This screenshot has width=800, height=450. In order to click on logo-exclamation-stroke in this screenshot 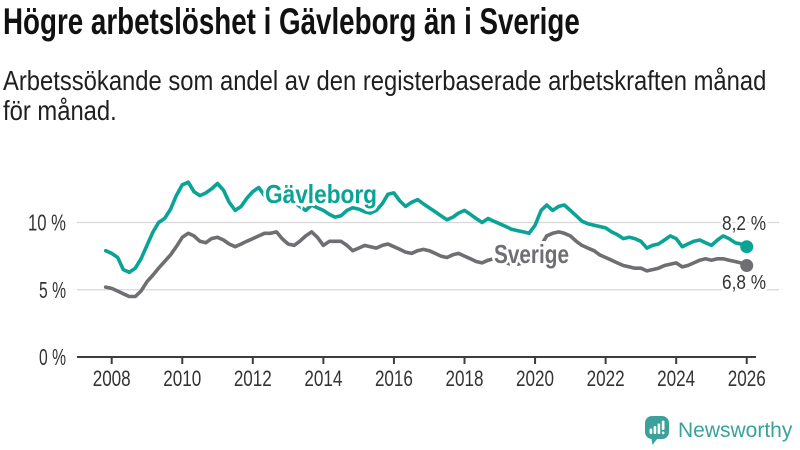, I will do `click(663, 425)`.